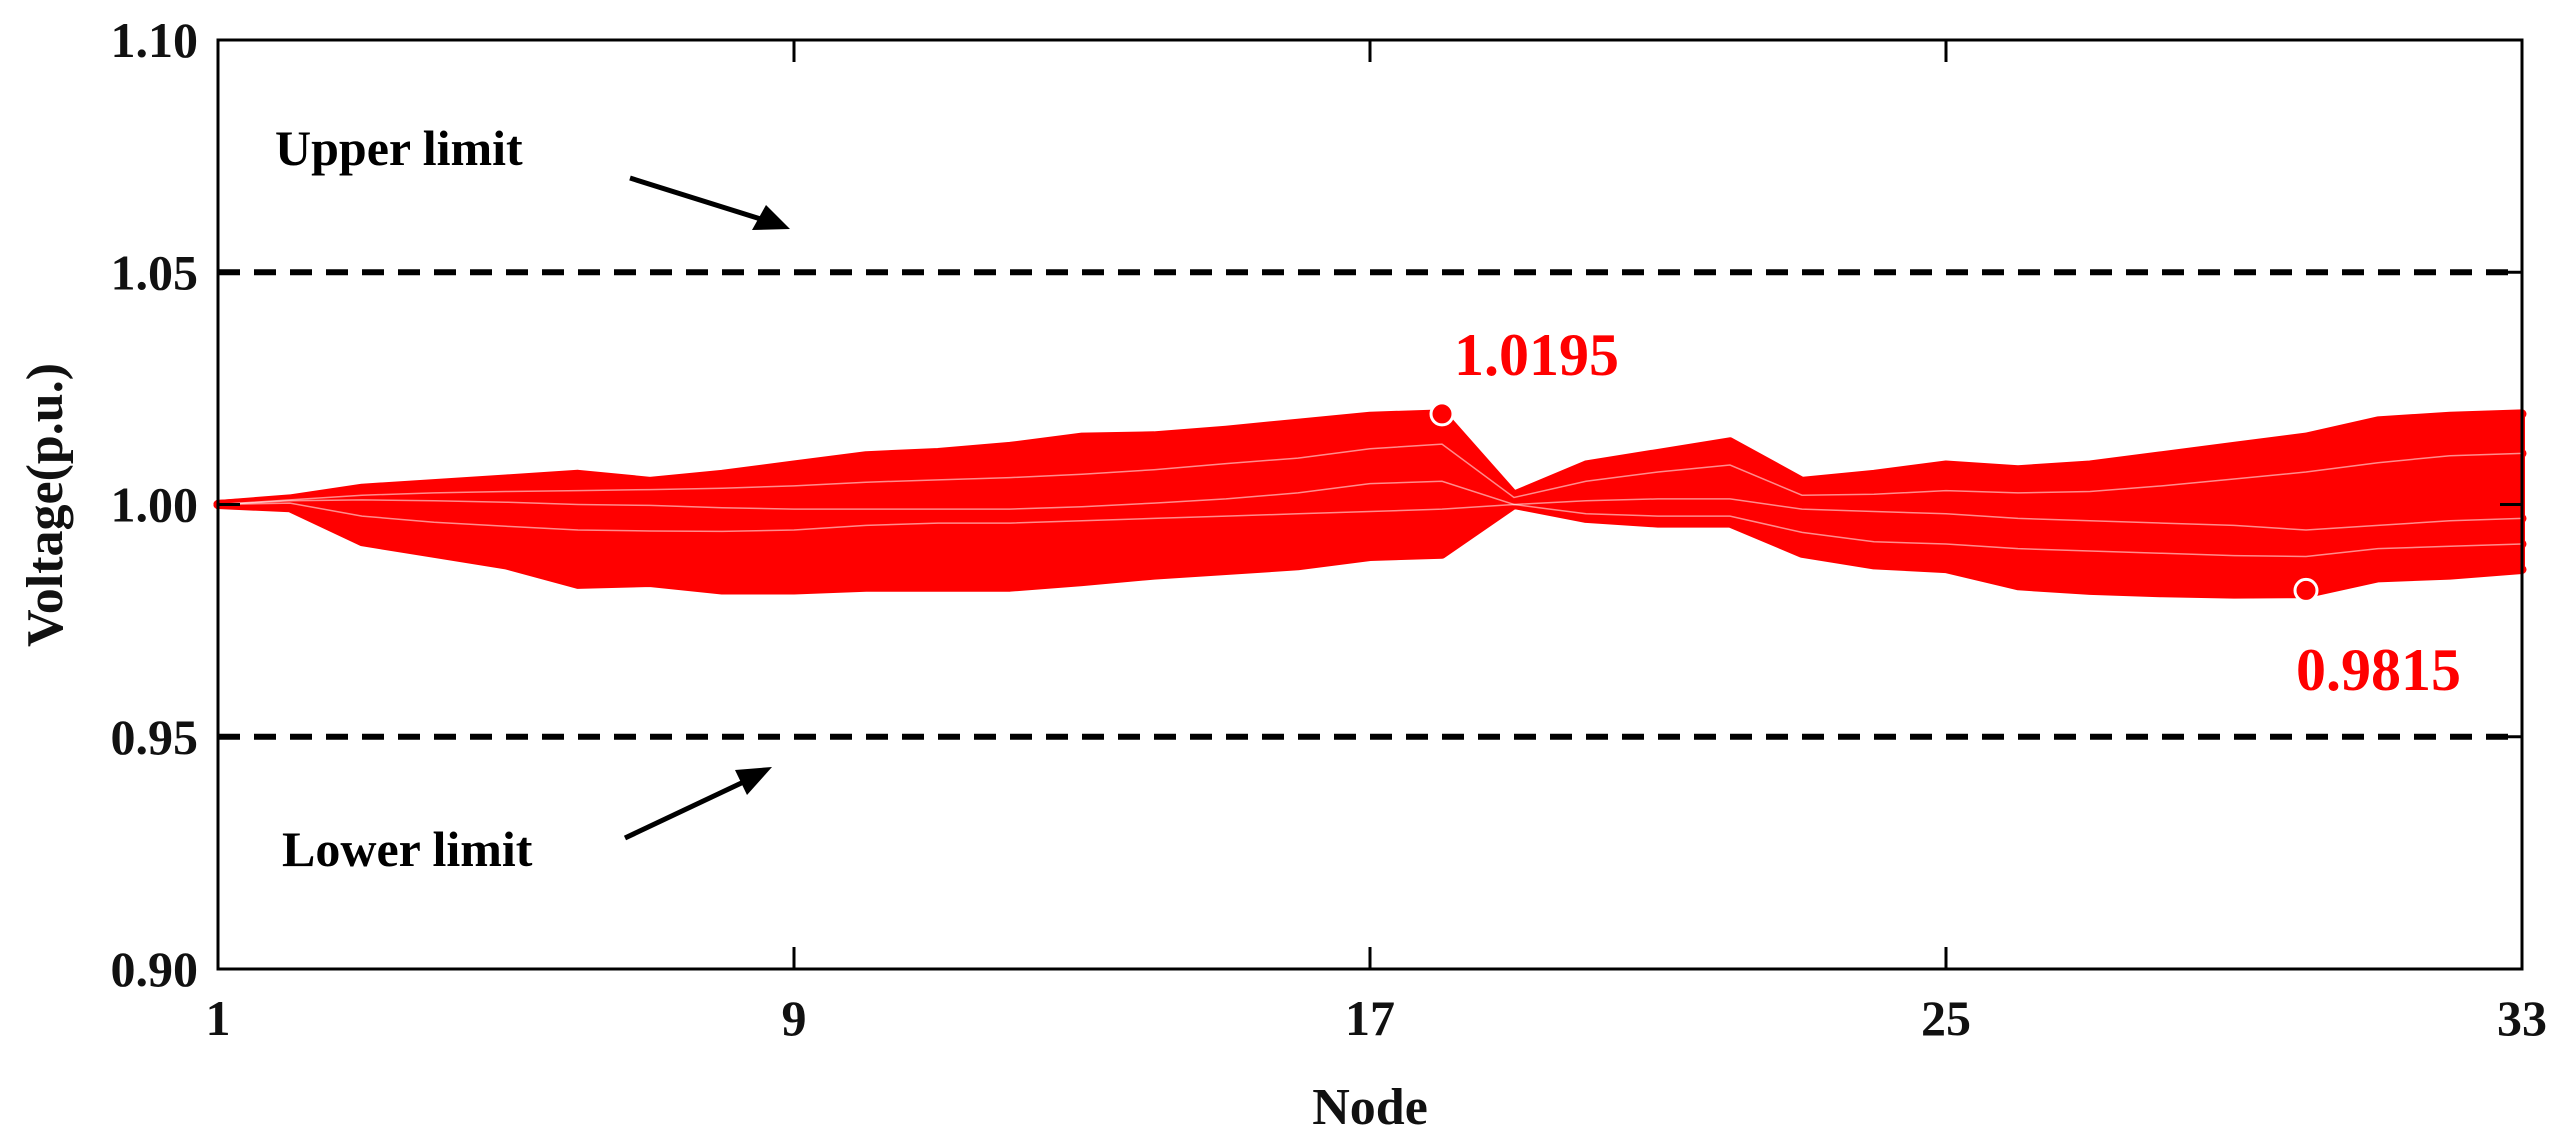  What do you see at coordinates (155, 40) in the screenshot?
I see `y-tick-label: 1.10` at bounding box center [155, 40].